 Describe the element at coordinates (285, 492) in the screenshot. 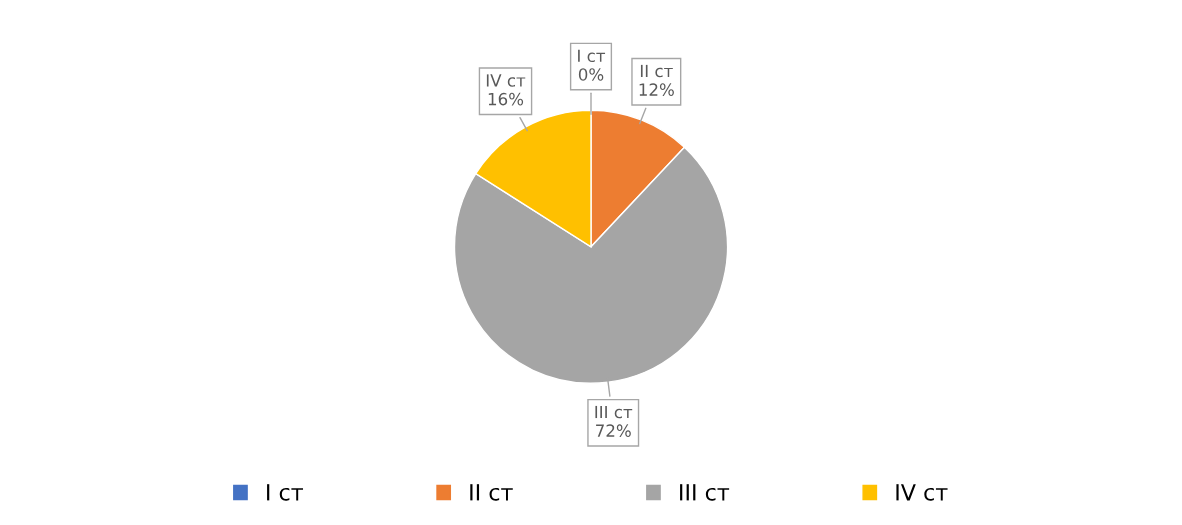

I see `legend-label: I ст` at that location.